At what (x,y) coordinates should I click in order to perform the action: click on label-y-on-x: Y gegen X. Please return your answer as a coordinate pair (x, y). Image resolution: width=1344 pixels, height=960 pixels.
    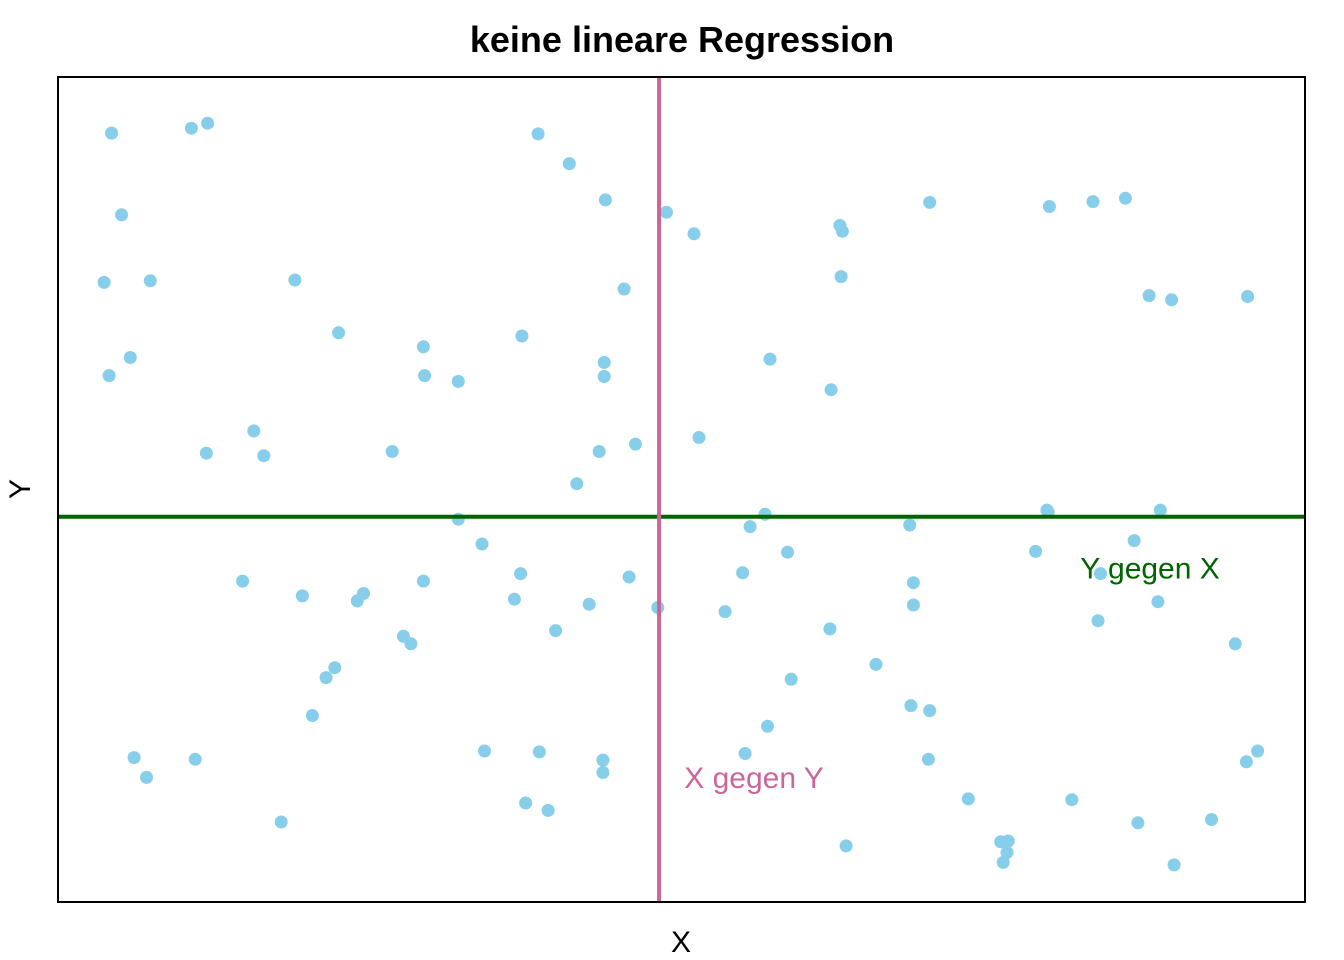
    Looking at the image, I should click on (1150, 569).